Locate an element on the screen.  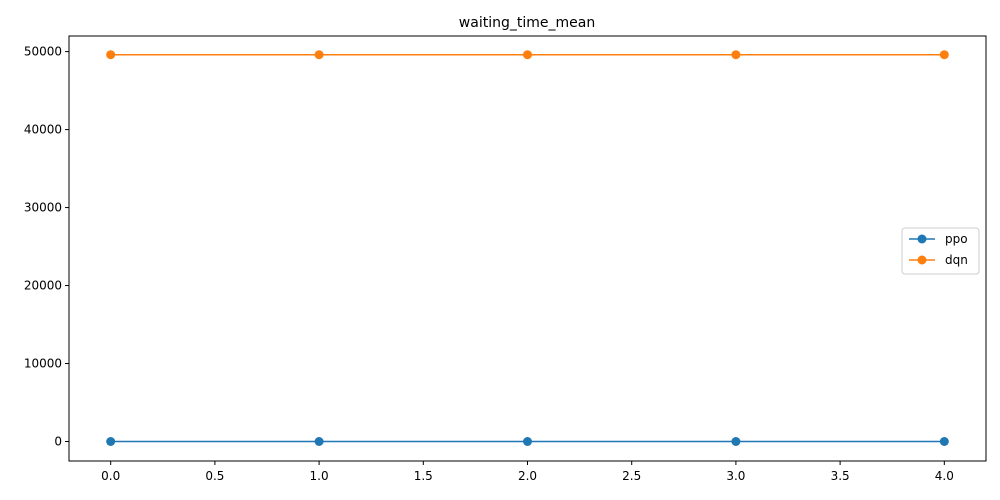
y-tick-label: 40000 is located at coordinates (43, 130).